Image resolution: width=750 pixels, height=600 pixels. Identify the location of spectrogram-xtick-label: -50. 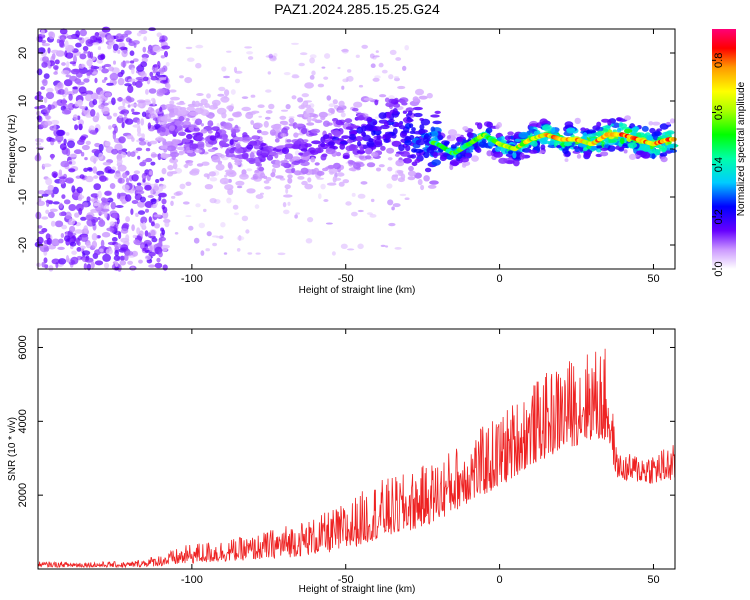
(346, 279).